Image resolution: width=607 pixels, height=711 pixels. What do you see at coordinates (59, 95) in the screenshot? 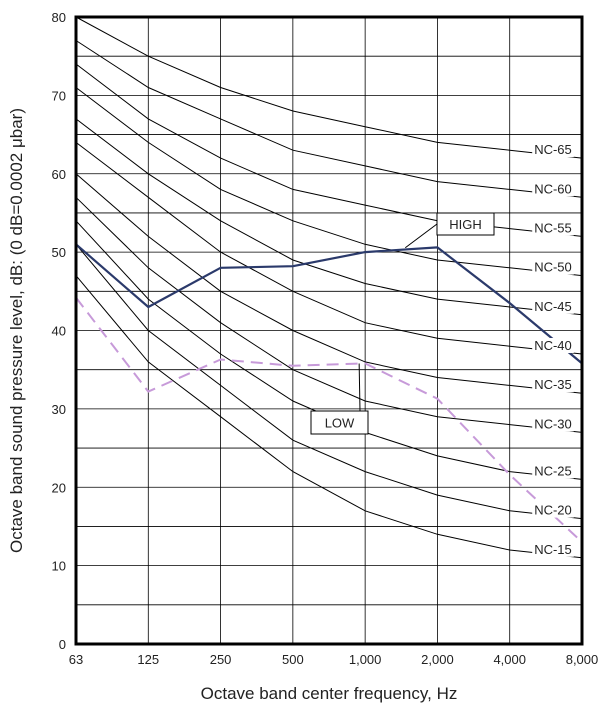
I see `y-tick-label: 70` at bounding box center [59, 95].